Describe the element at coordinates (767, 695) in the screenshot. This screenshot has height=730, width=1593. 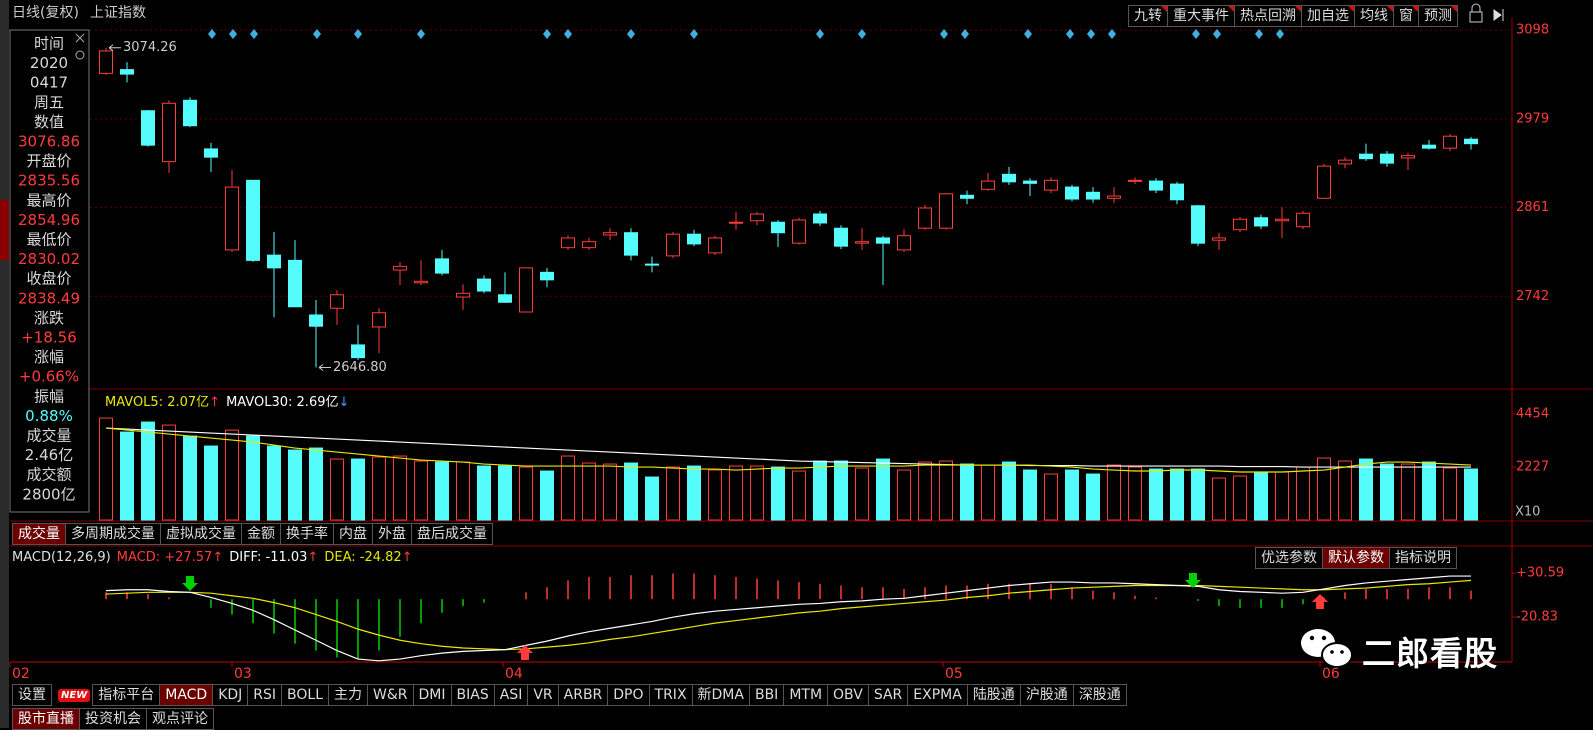
I see `indicator-button: BBI` at that location.